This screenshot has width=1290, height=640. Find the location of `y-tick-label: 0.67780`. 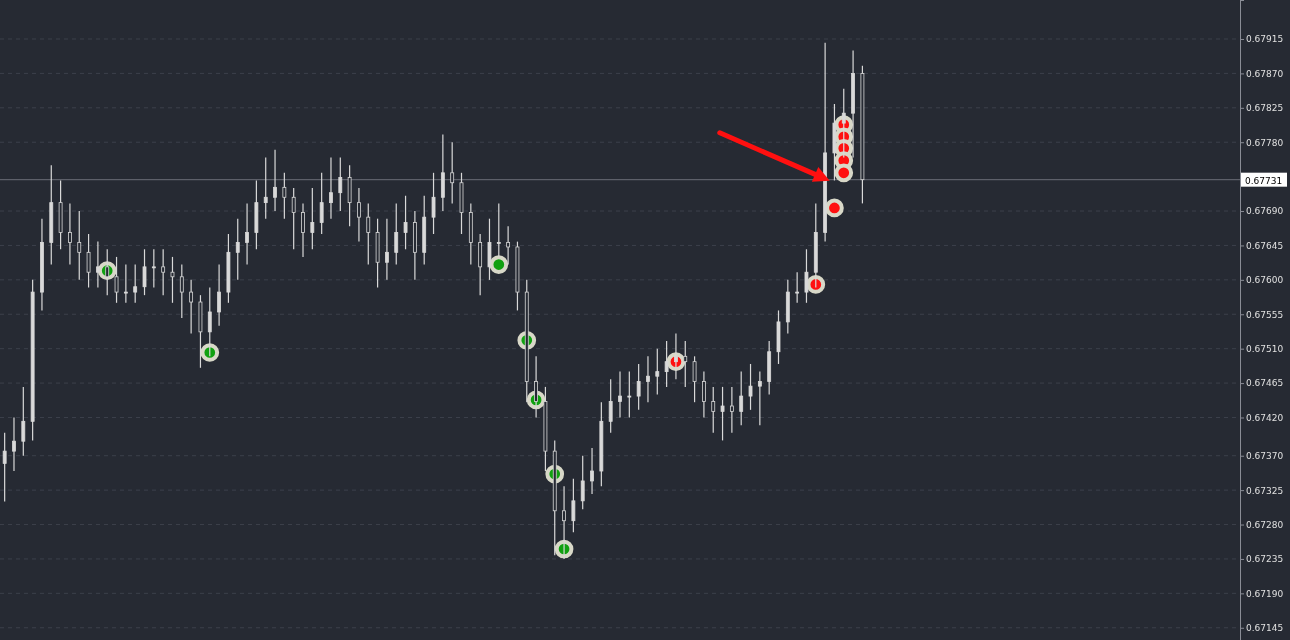

y-tick-label: 0.67780 is located at coordinates (1265, 142).